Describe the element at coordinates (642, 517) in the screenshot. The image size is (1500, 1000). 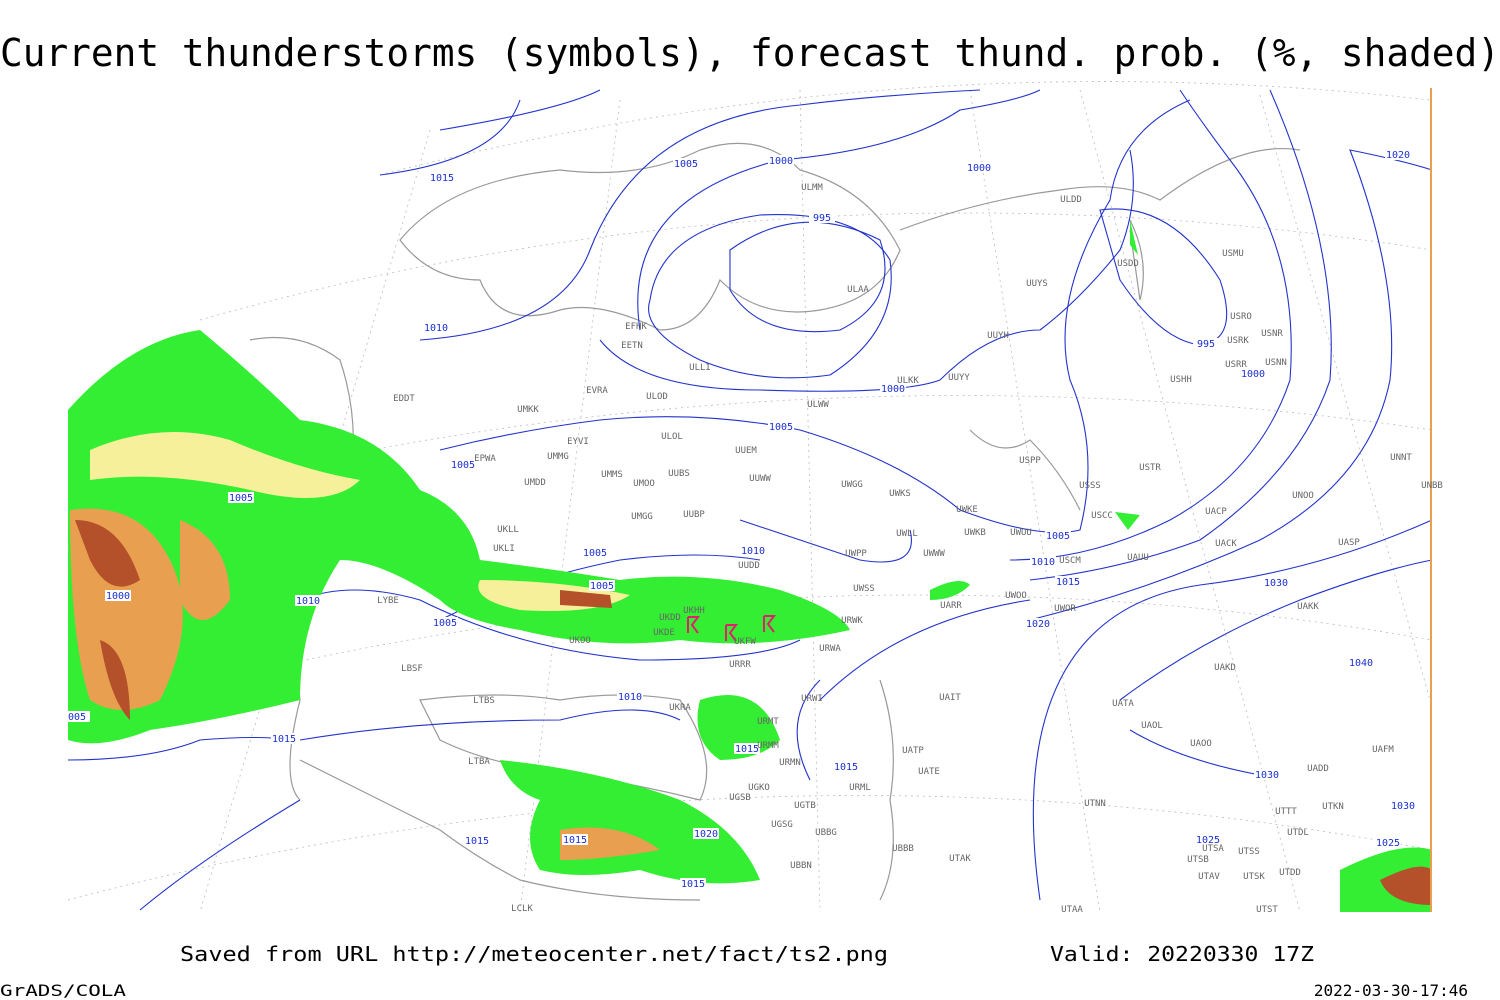
I see `station-label: UMGG` at that location.